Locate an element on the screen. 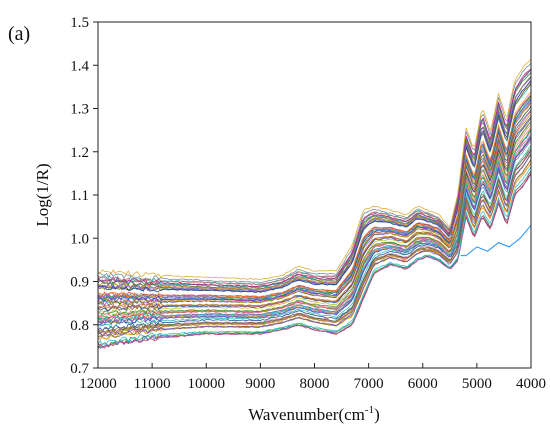  x-tick-label: 12000 is located at coordinates (98, 384).